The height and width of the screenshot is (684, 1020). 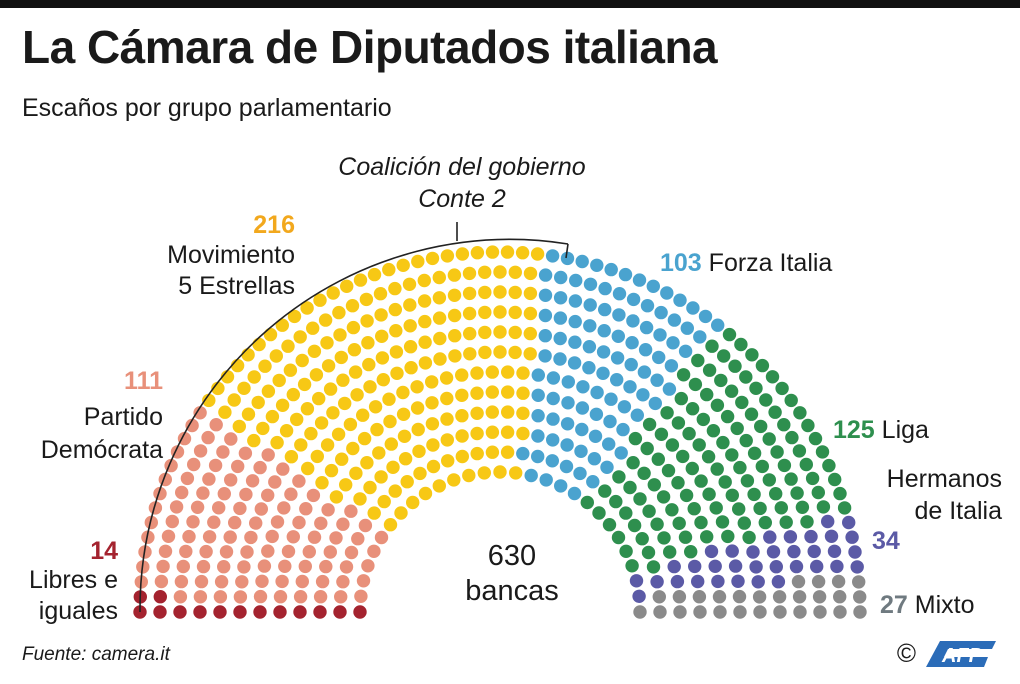 What do you see at coordinates (905, 430) in the screenshot?
I see `liga-name: Liga` at bounding box center [905, 430].